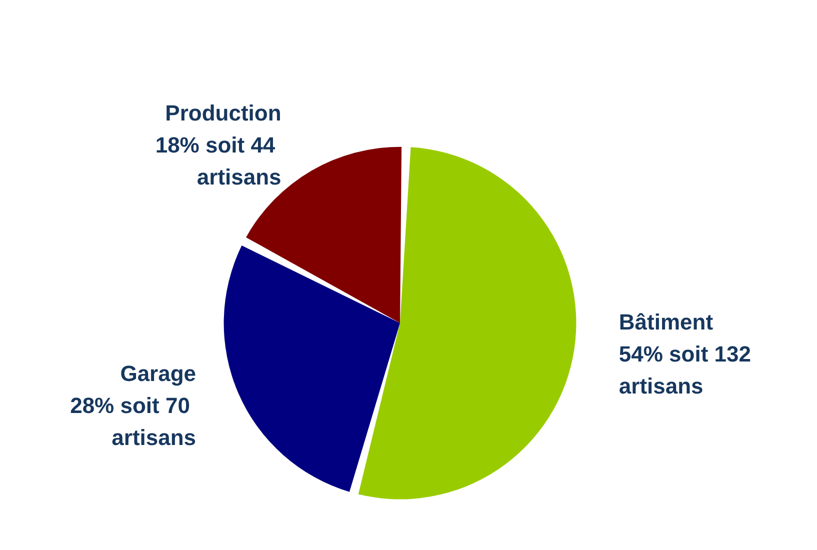  What do you see at coordinates (688, 369) in the screenshot?
I see `data-label: 54% soit 132 artisans` at bounding box center [688, 369].